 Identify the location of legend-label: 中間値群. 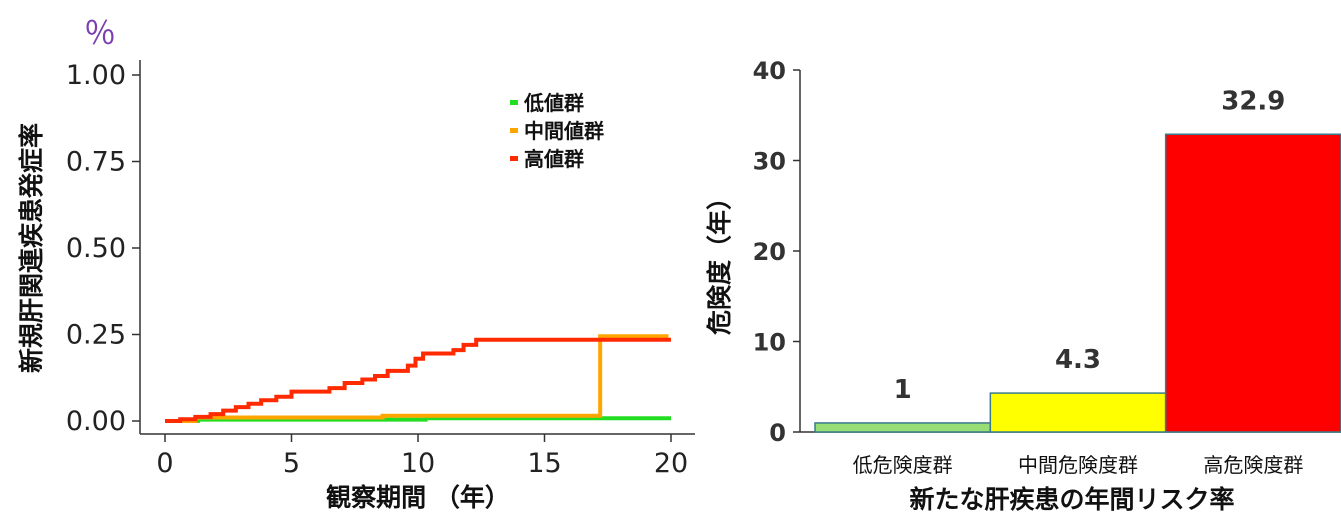
(564, 131).